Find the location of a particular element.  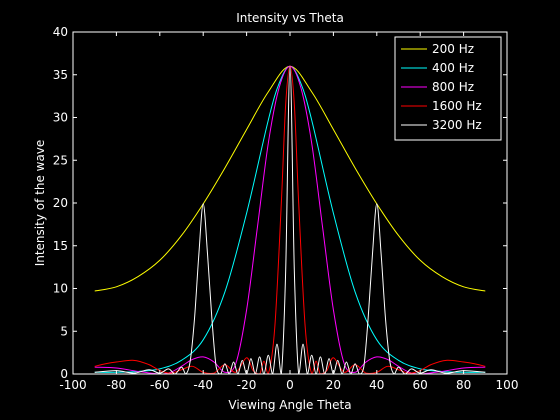

x-tick-label: -100 is located at coordinates (72, 385).